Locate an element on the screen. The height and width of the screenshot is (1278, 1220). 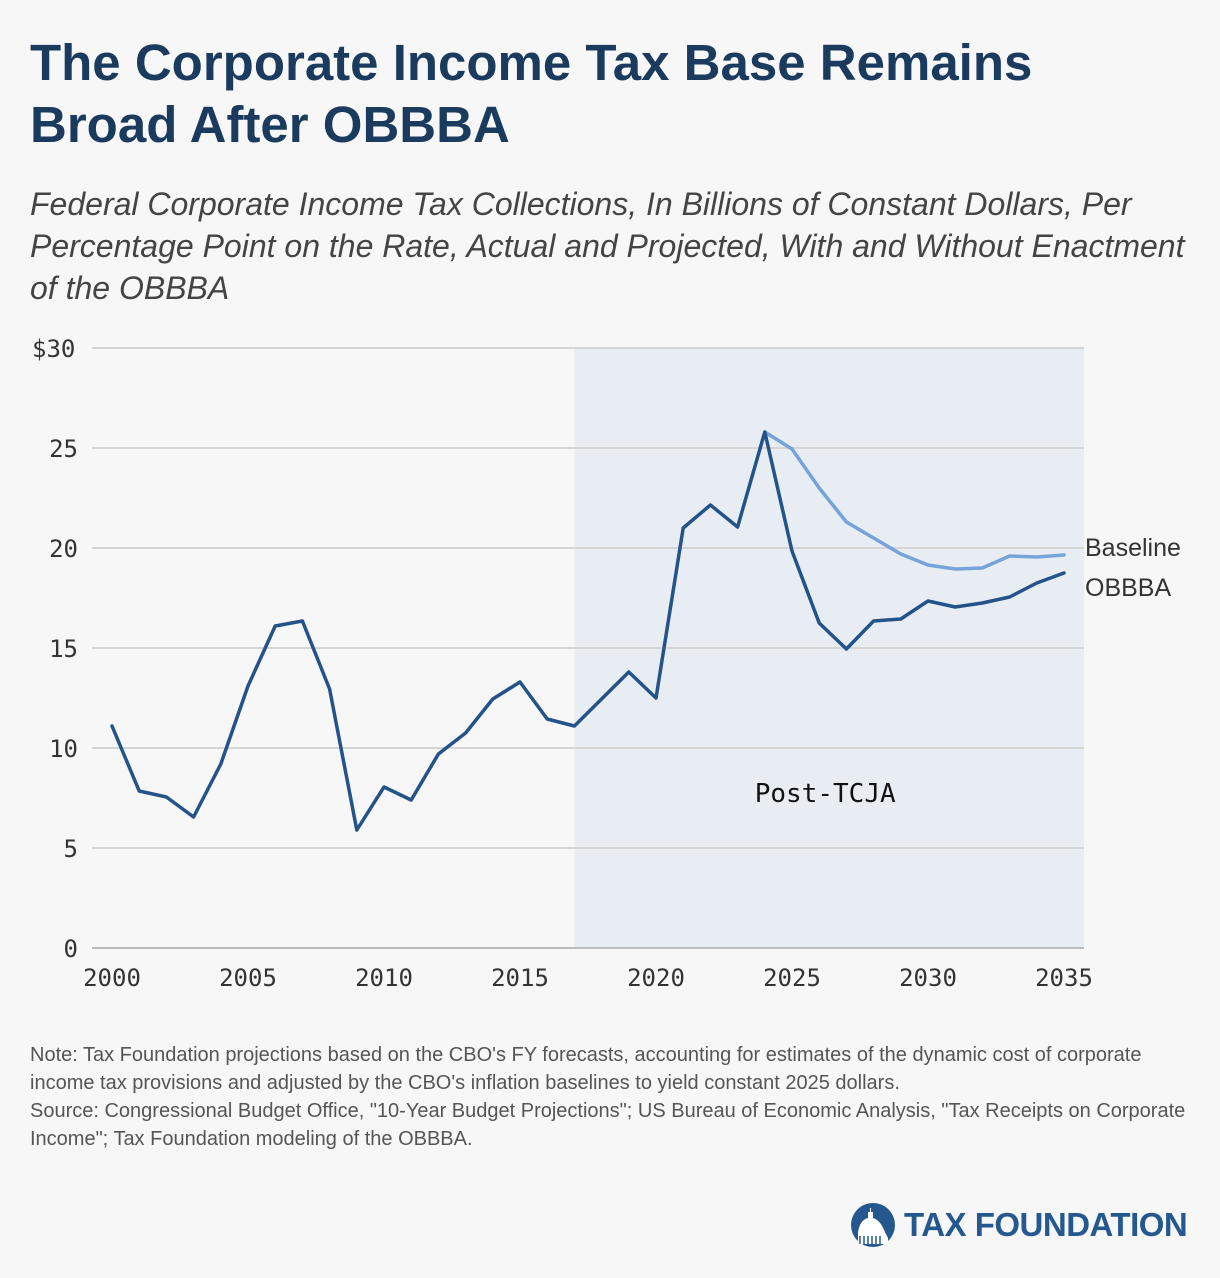
series-line-baseline is located at coordinates (914, 500).